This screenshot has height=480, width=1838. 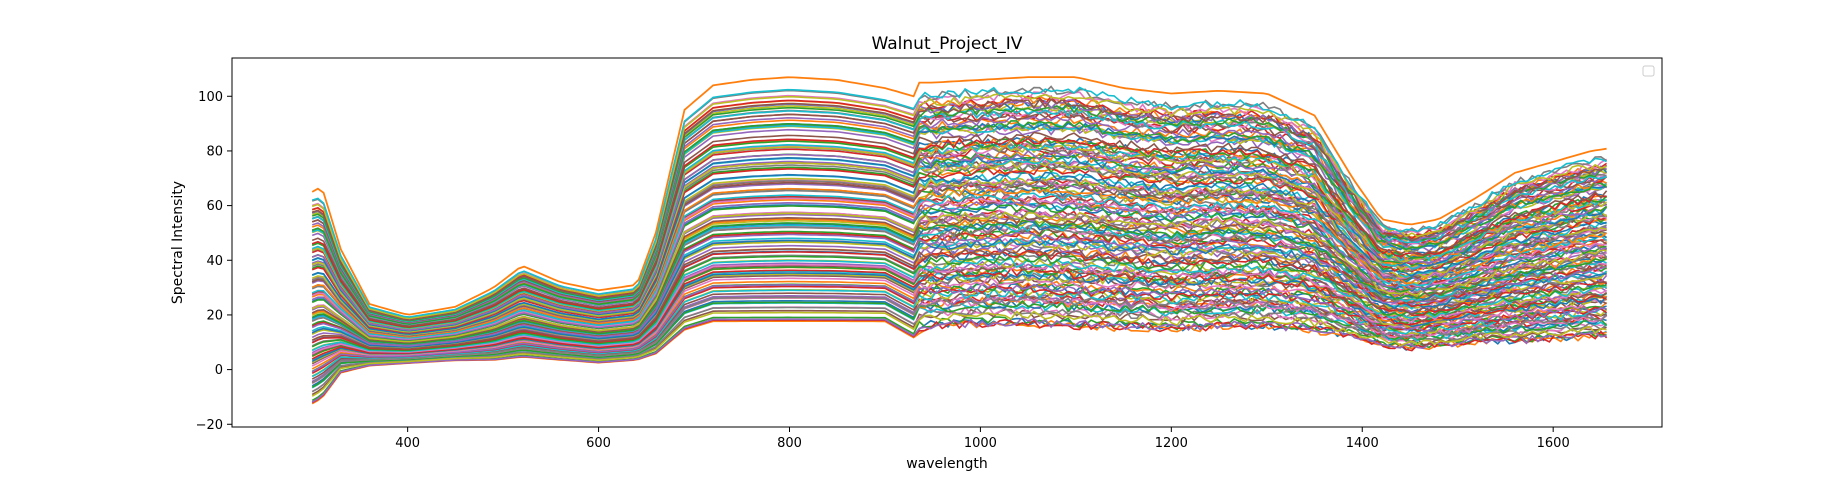 What do you see at coordinates (214, 315) in the screenshot?
I see `y-tick-label: 20` at bounding box center [214, 315].